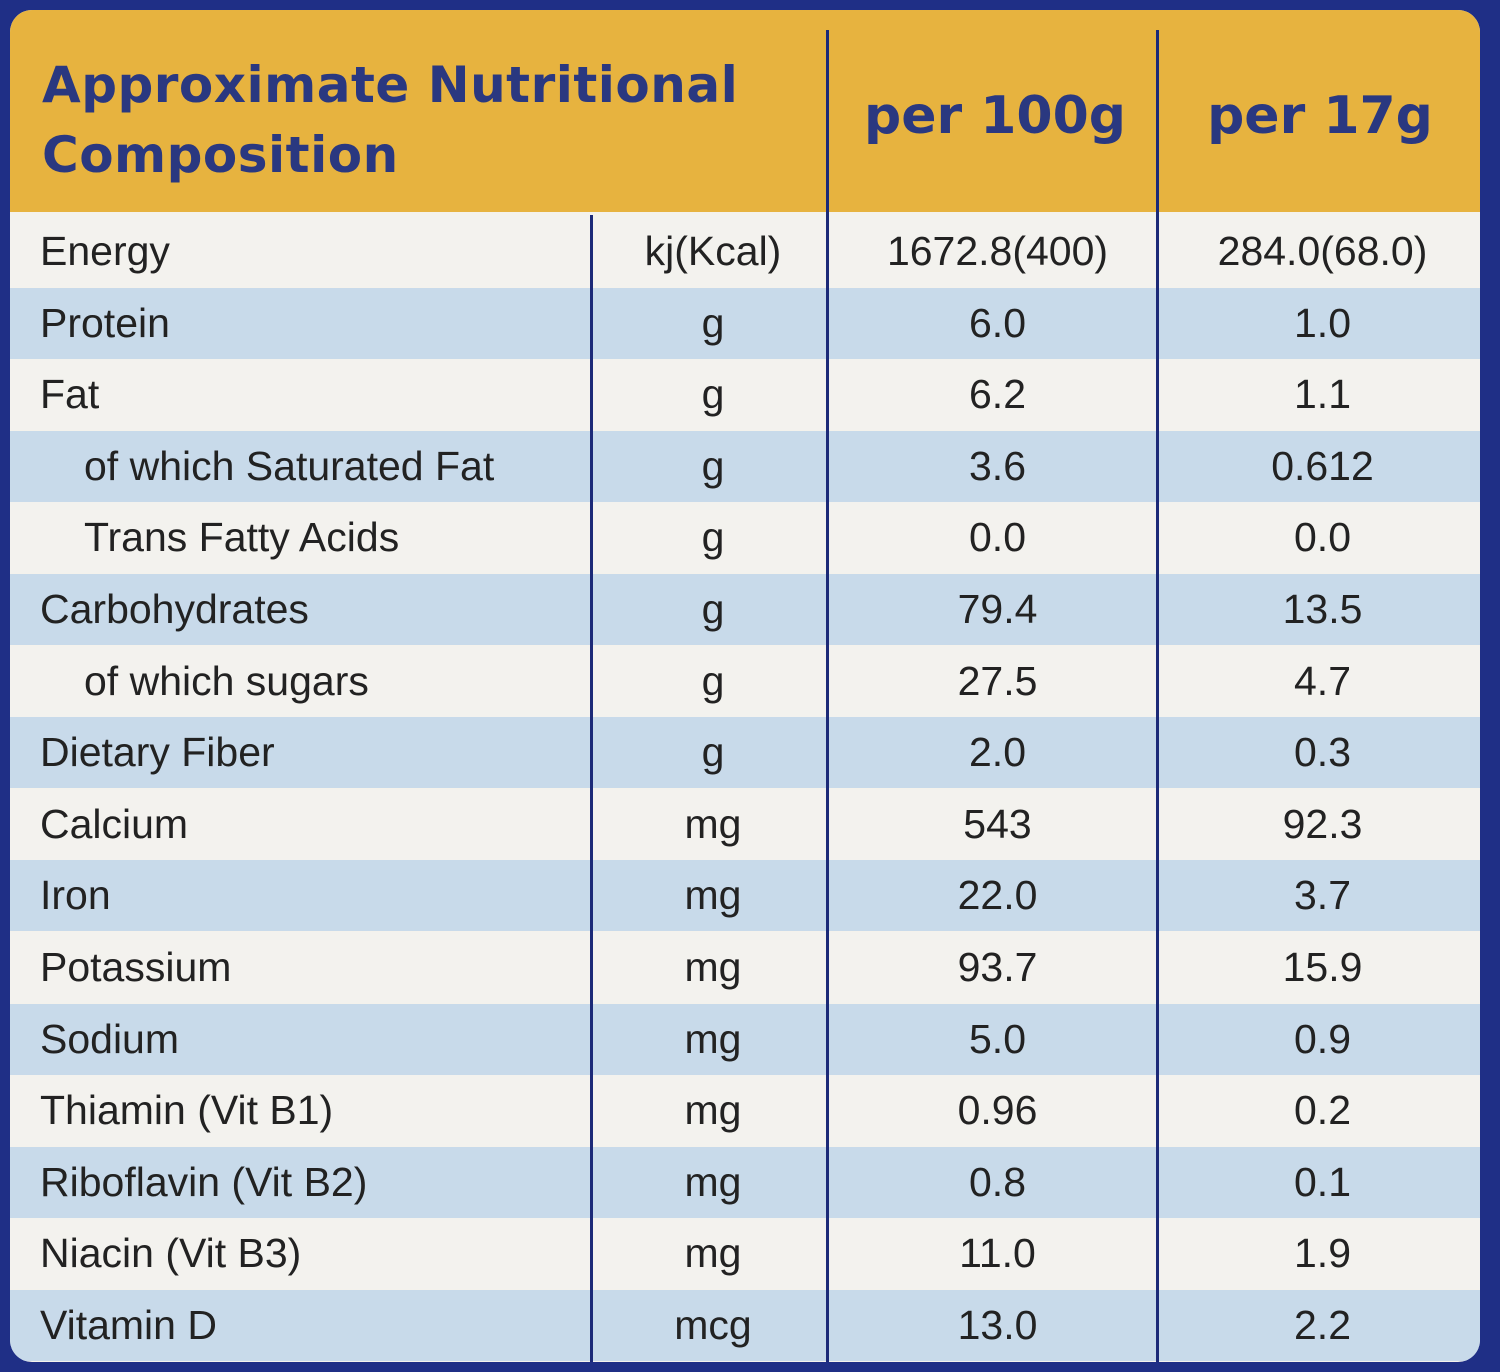 The height and width of the screenshot is (1372, 1500). What do you see at coordinates (1322, 680) in the screenshot?
I see `value-per-17g: 4.7` at bounding box center [1322, 680].